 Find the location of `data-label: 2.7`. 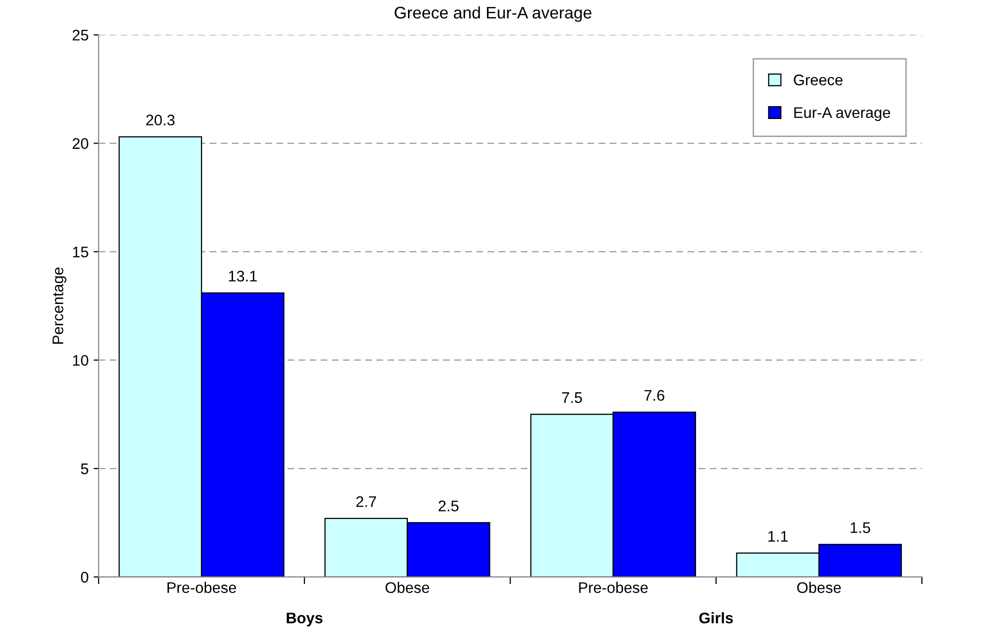

data-label: 2.7 is located at coordinates (366, 501).